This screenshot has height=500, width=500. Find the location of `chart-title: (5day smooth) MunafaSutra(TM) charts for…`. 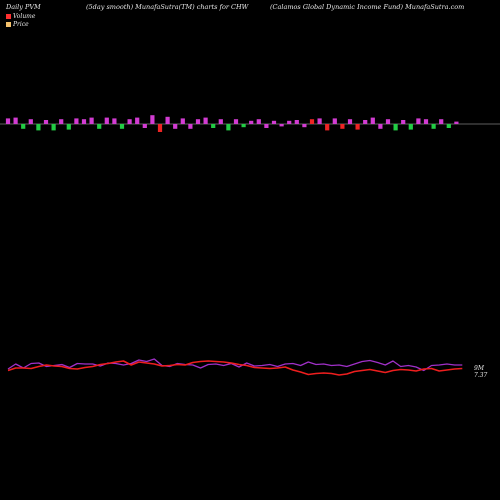

chart-title: (5day smooth) MunafaSutra(TM) charts for… is located at coordinates (167, 7).